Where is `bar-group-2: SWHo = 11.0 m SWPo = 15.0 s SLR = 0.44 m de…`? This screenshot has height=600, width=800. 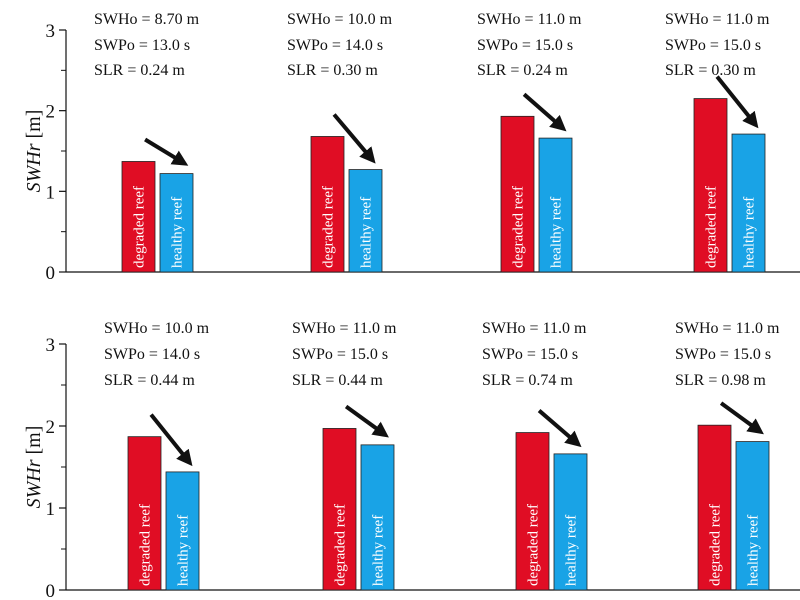 bar-group-2: SWHo = 11.0 m SWPo = 15.0 s SLR = 0.44 m de… is located at coordinates (344, 455).